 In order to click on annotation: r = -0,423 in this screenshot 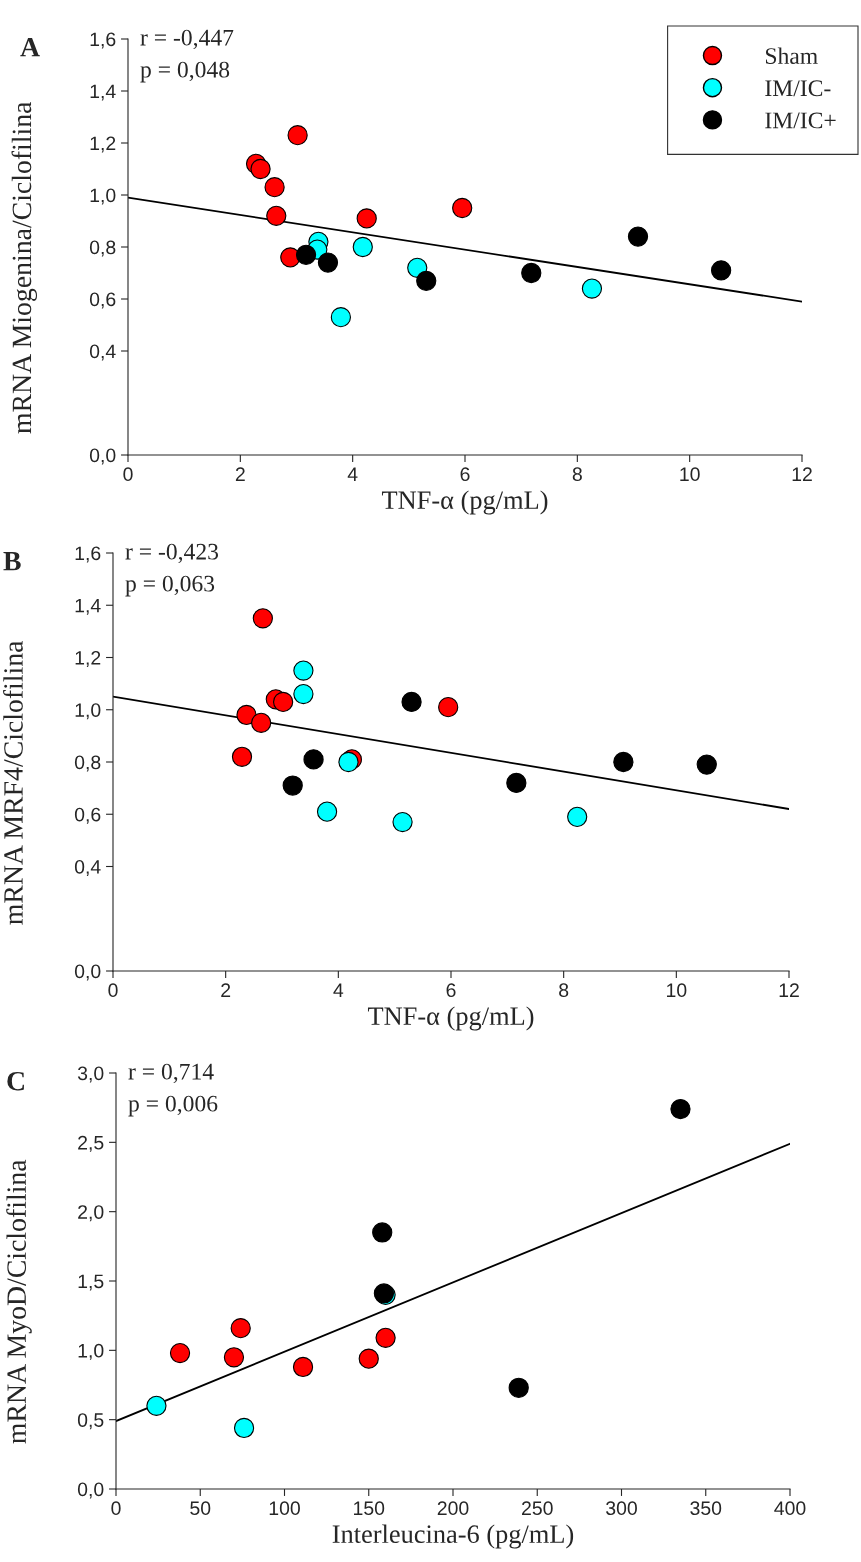, I will do `click(172, 553)`.